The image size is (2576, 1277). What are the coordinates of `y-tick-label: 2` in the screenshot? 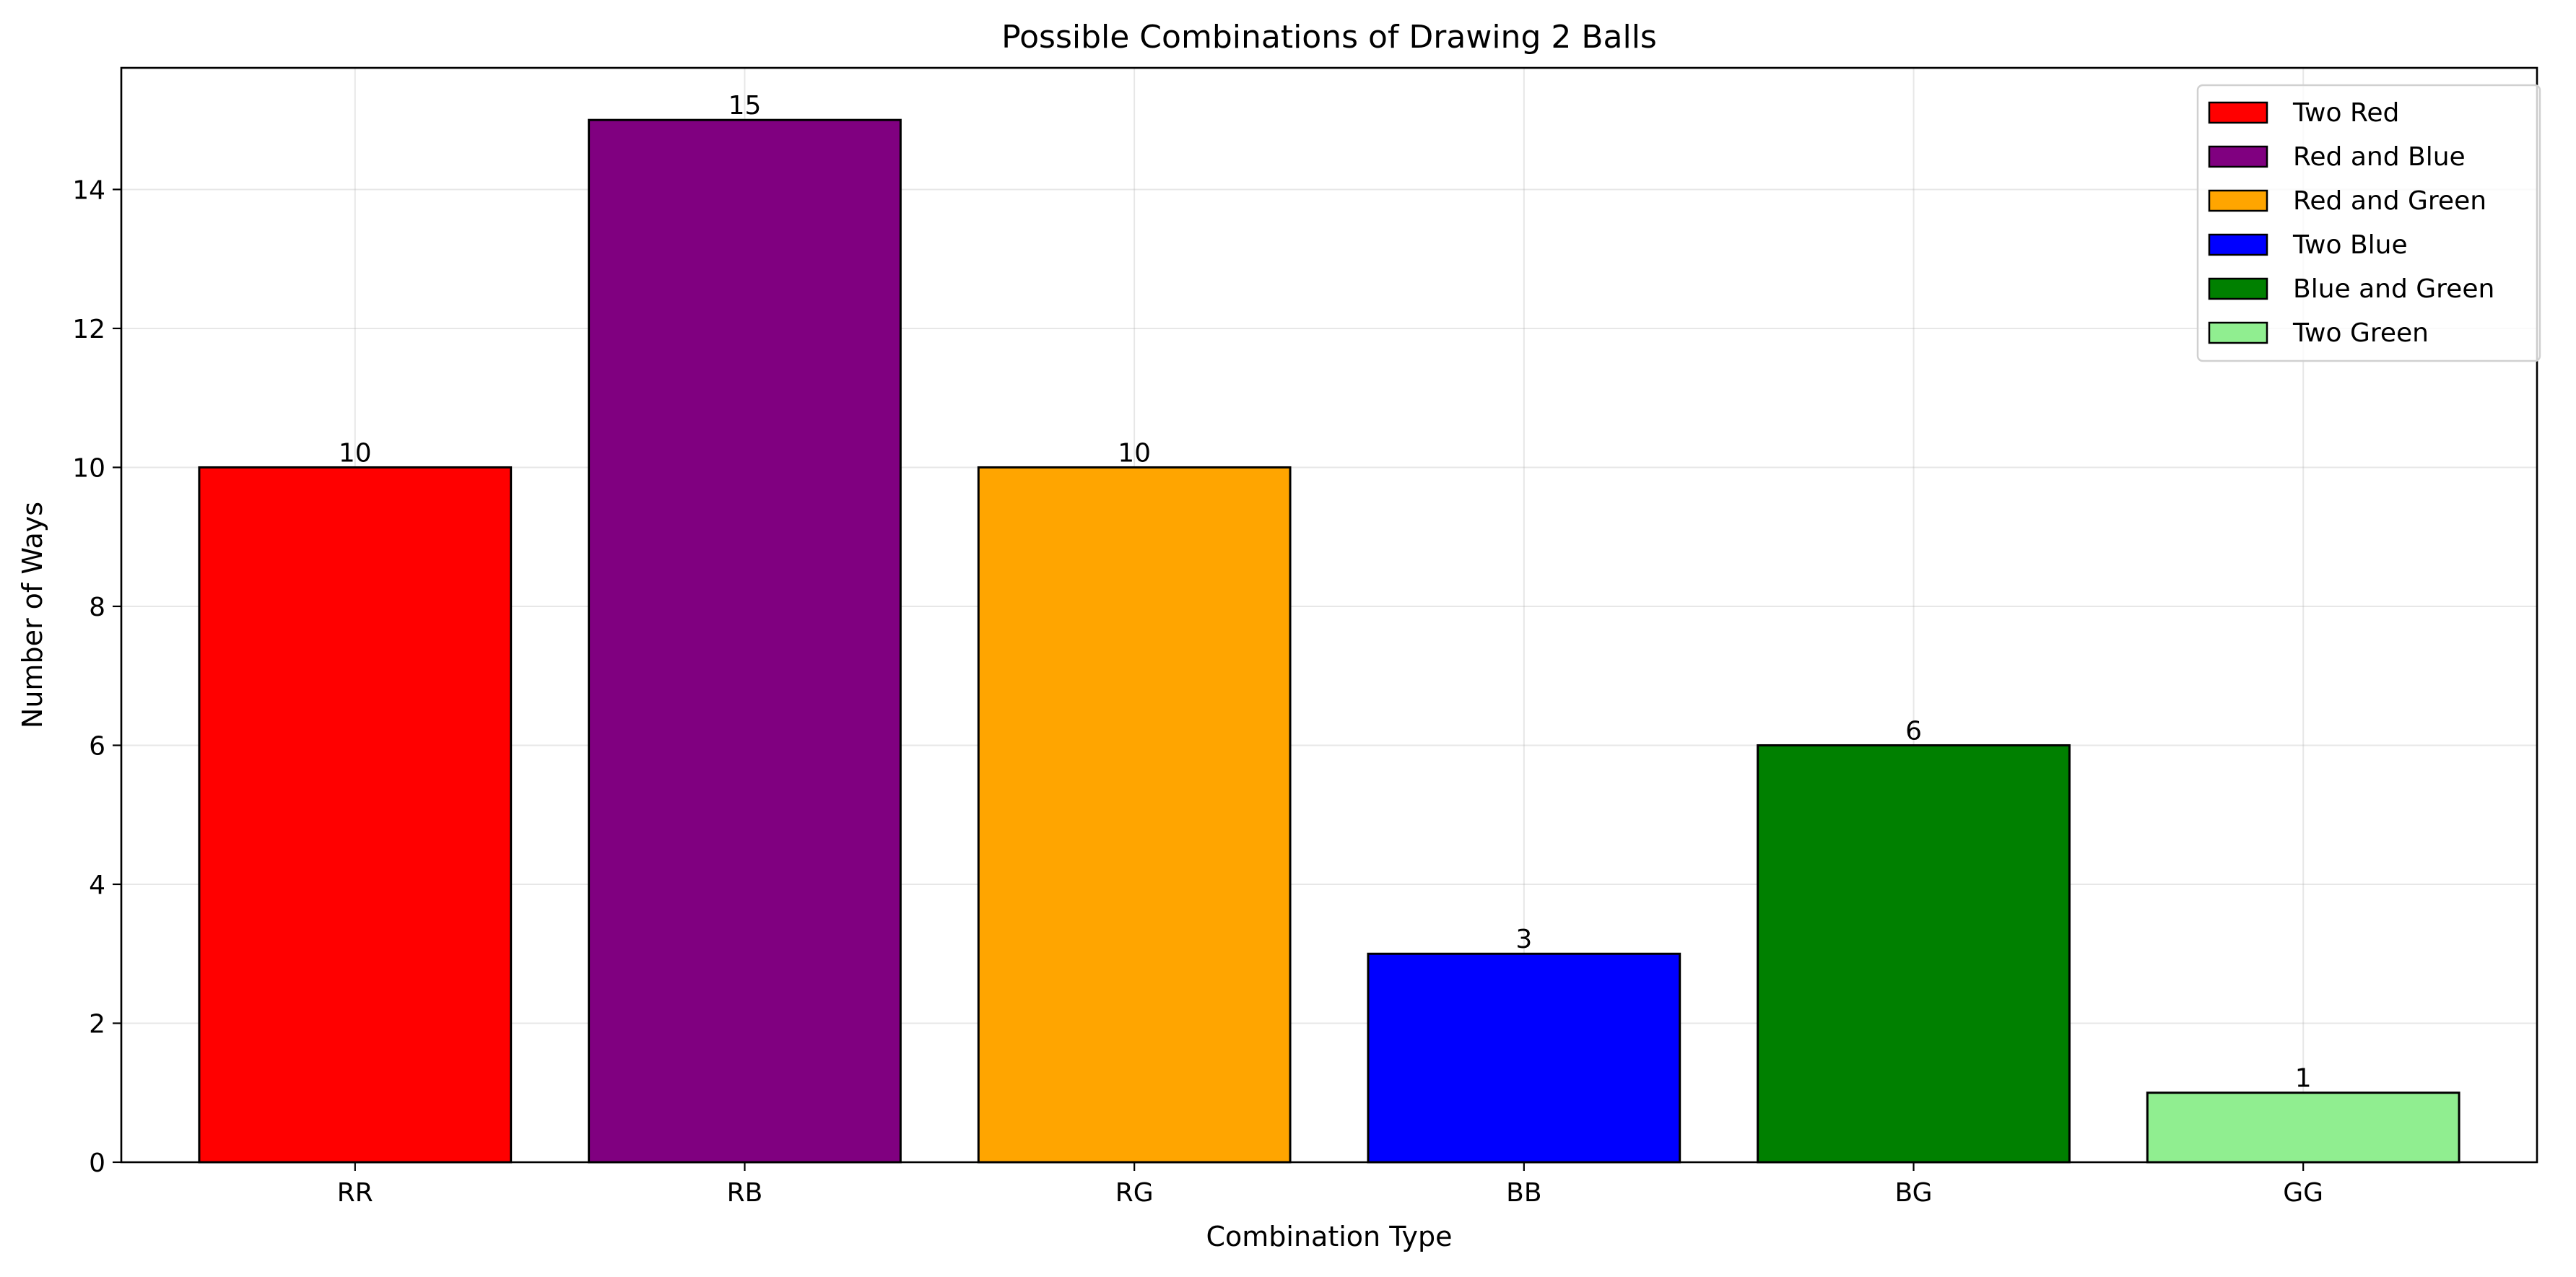 It's located at (97, 1024).